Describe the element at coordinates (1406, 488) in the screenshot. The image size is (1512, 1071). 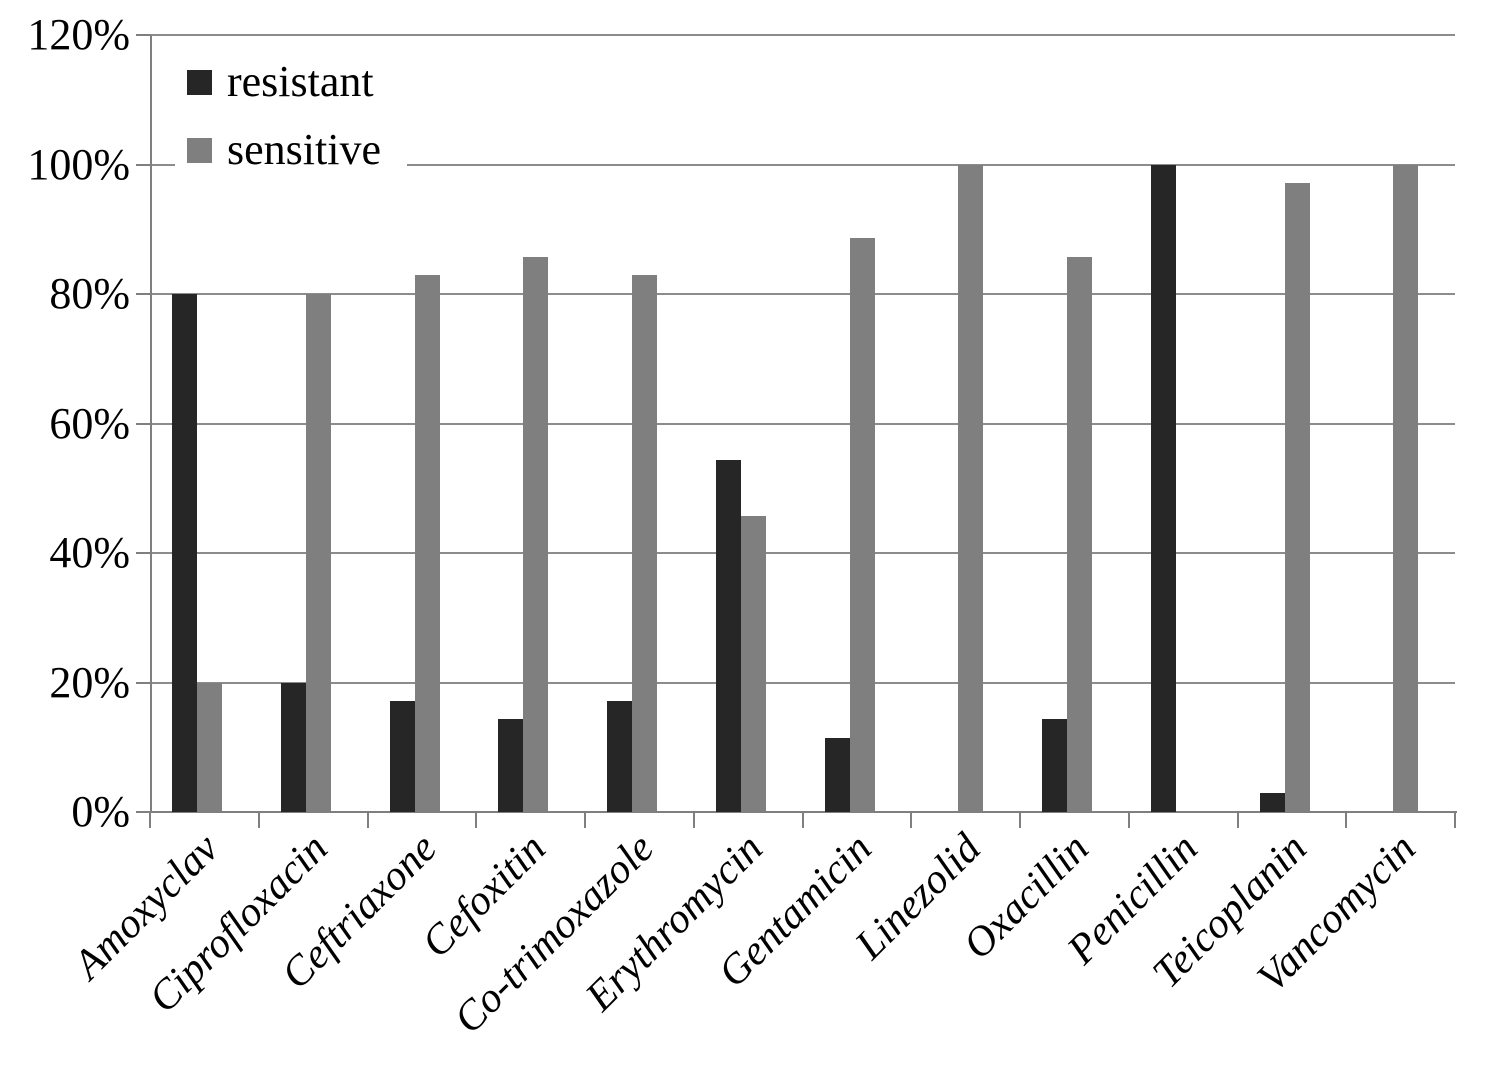
I see `bar-sensitive-vancomycin` at that location.